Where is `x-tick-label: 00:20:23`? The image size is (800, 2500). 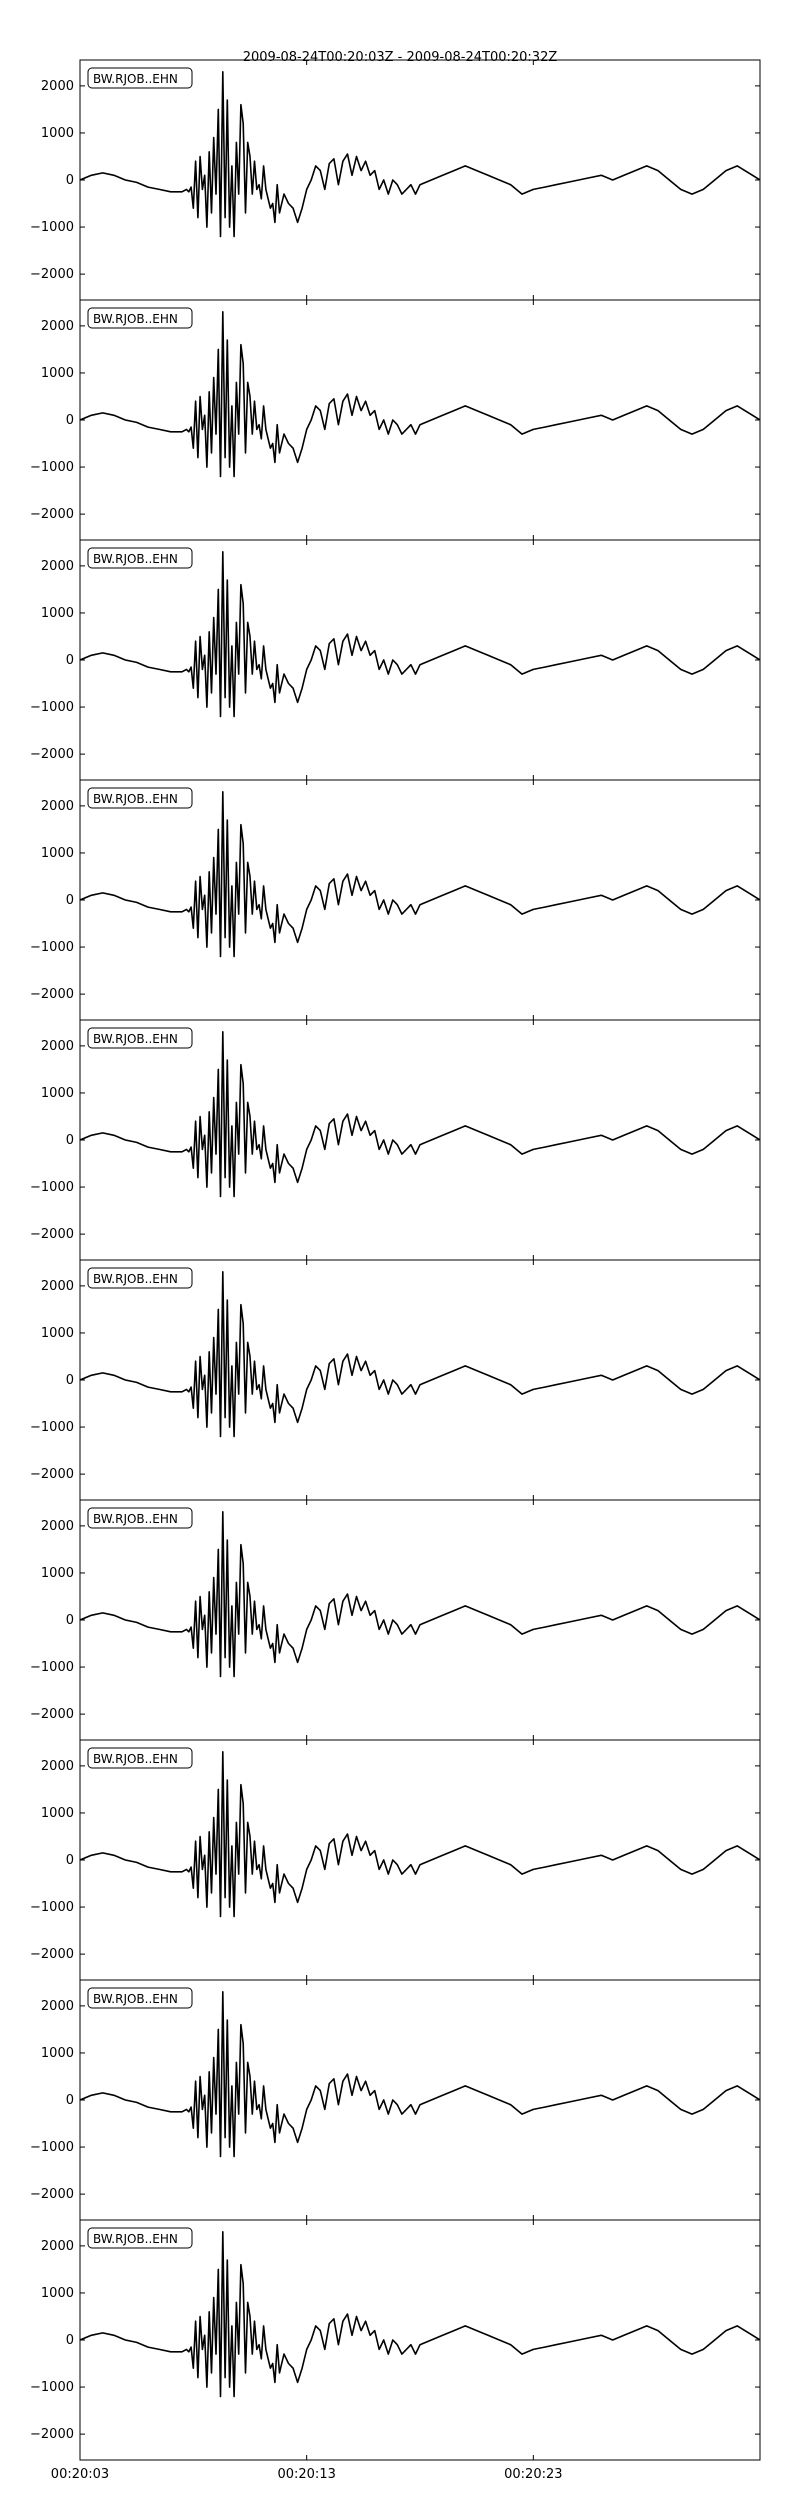 x-tick-label: 00:20:23 is located at coordinates (533, 2474).